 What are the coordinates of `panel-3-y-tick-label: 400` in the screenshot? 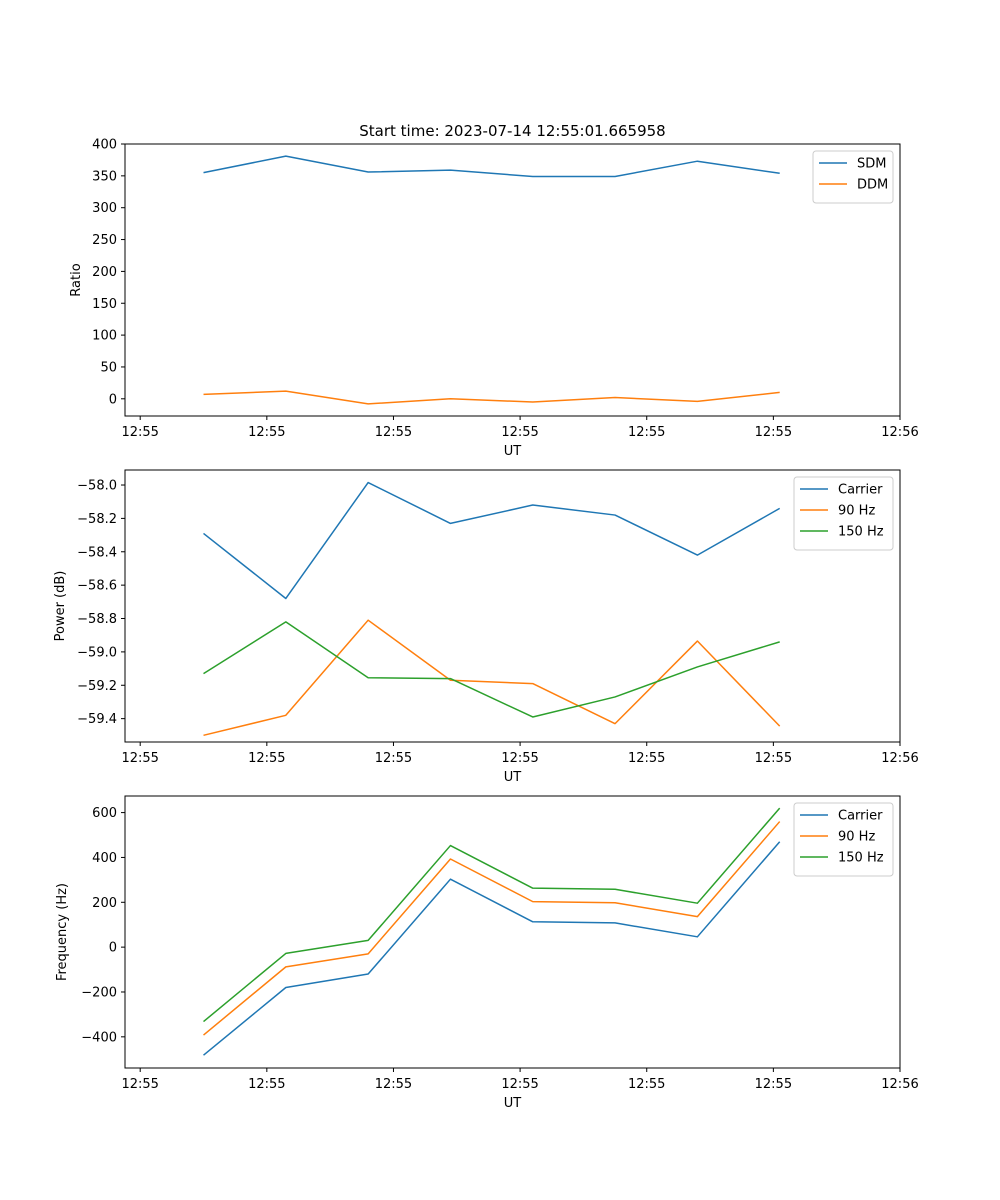 It's located at (104, 858).